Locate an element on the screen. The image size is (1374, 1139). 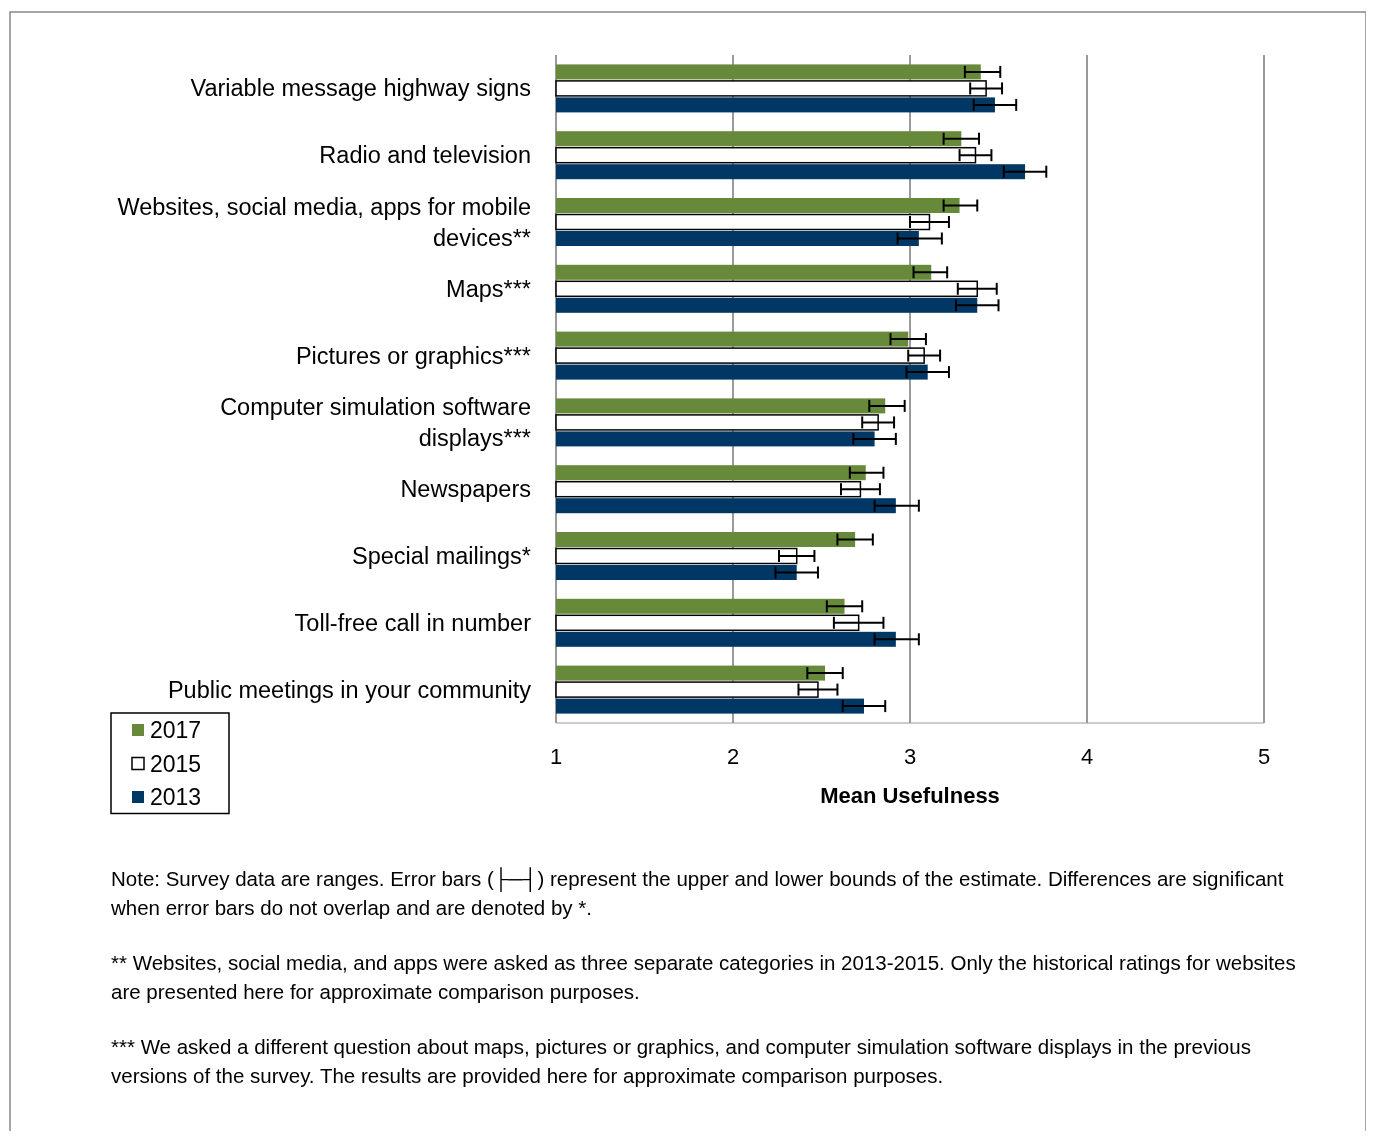
y-tick-label: Public meetings in your community is located at coordinates (349, 689).